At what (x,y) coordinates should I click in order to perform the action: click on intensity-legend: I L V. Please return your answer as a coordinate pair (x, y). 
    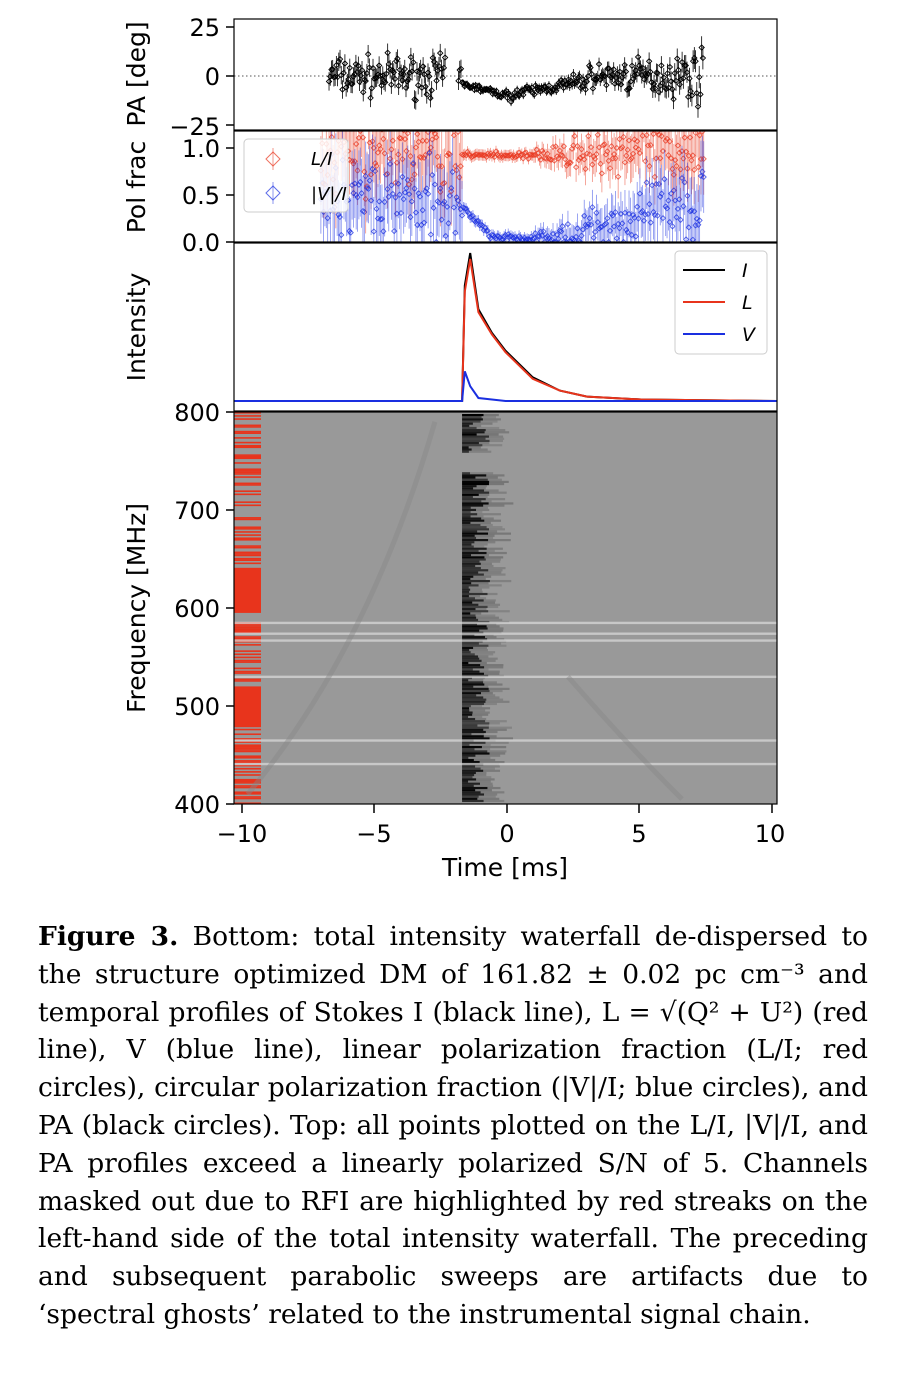
    Looking at the image, I should click on (721, 302).